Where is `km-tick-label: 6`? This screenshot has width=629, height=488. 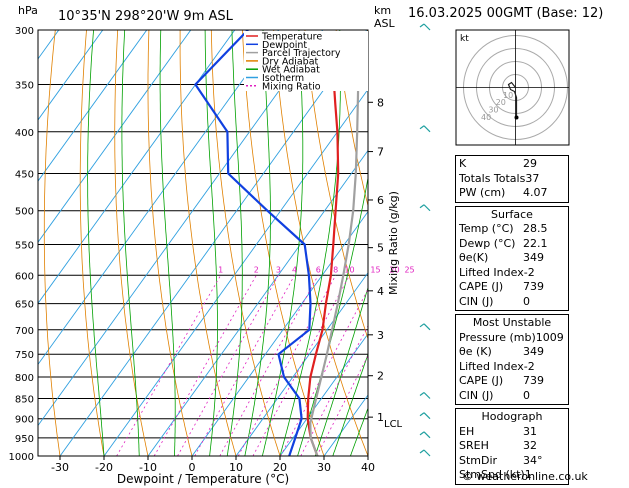
km-tick-label: 6 is located at coordinates (380, 200).